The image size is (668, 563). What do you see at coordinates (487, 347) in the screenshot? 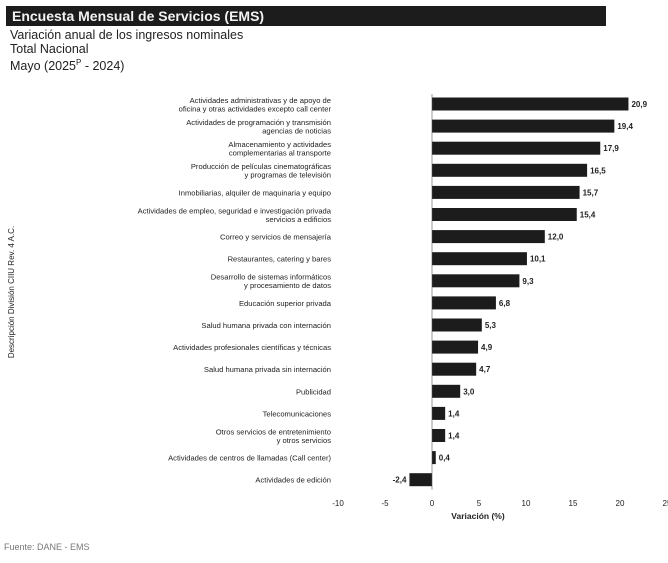
I see `data-label-11: 4,9` at bounding box center [487, 347].